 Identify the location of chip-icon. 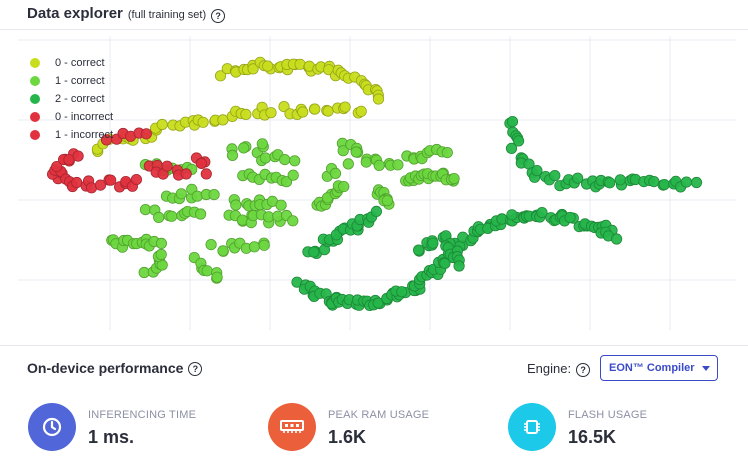
(532, 427).